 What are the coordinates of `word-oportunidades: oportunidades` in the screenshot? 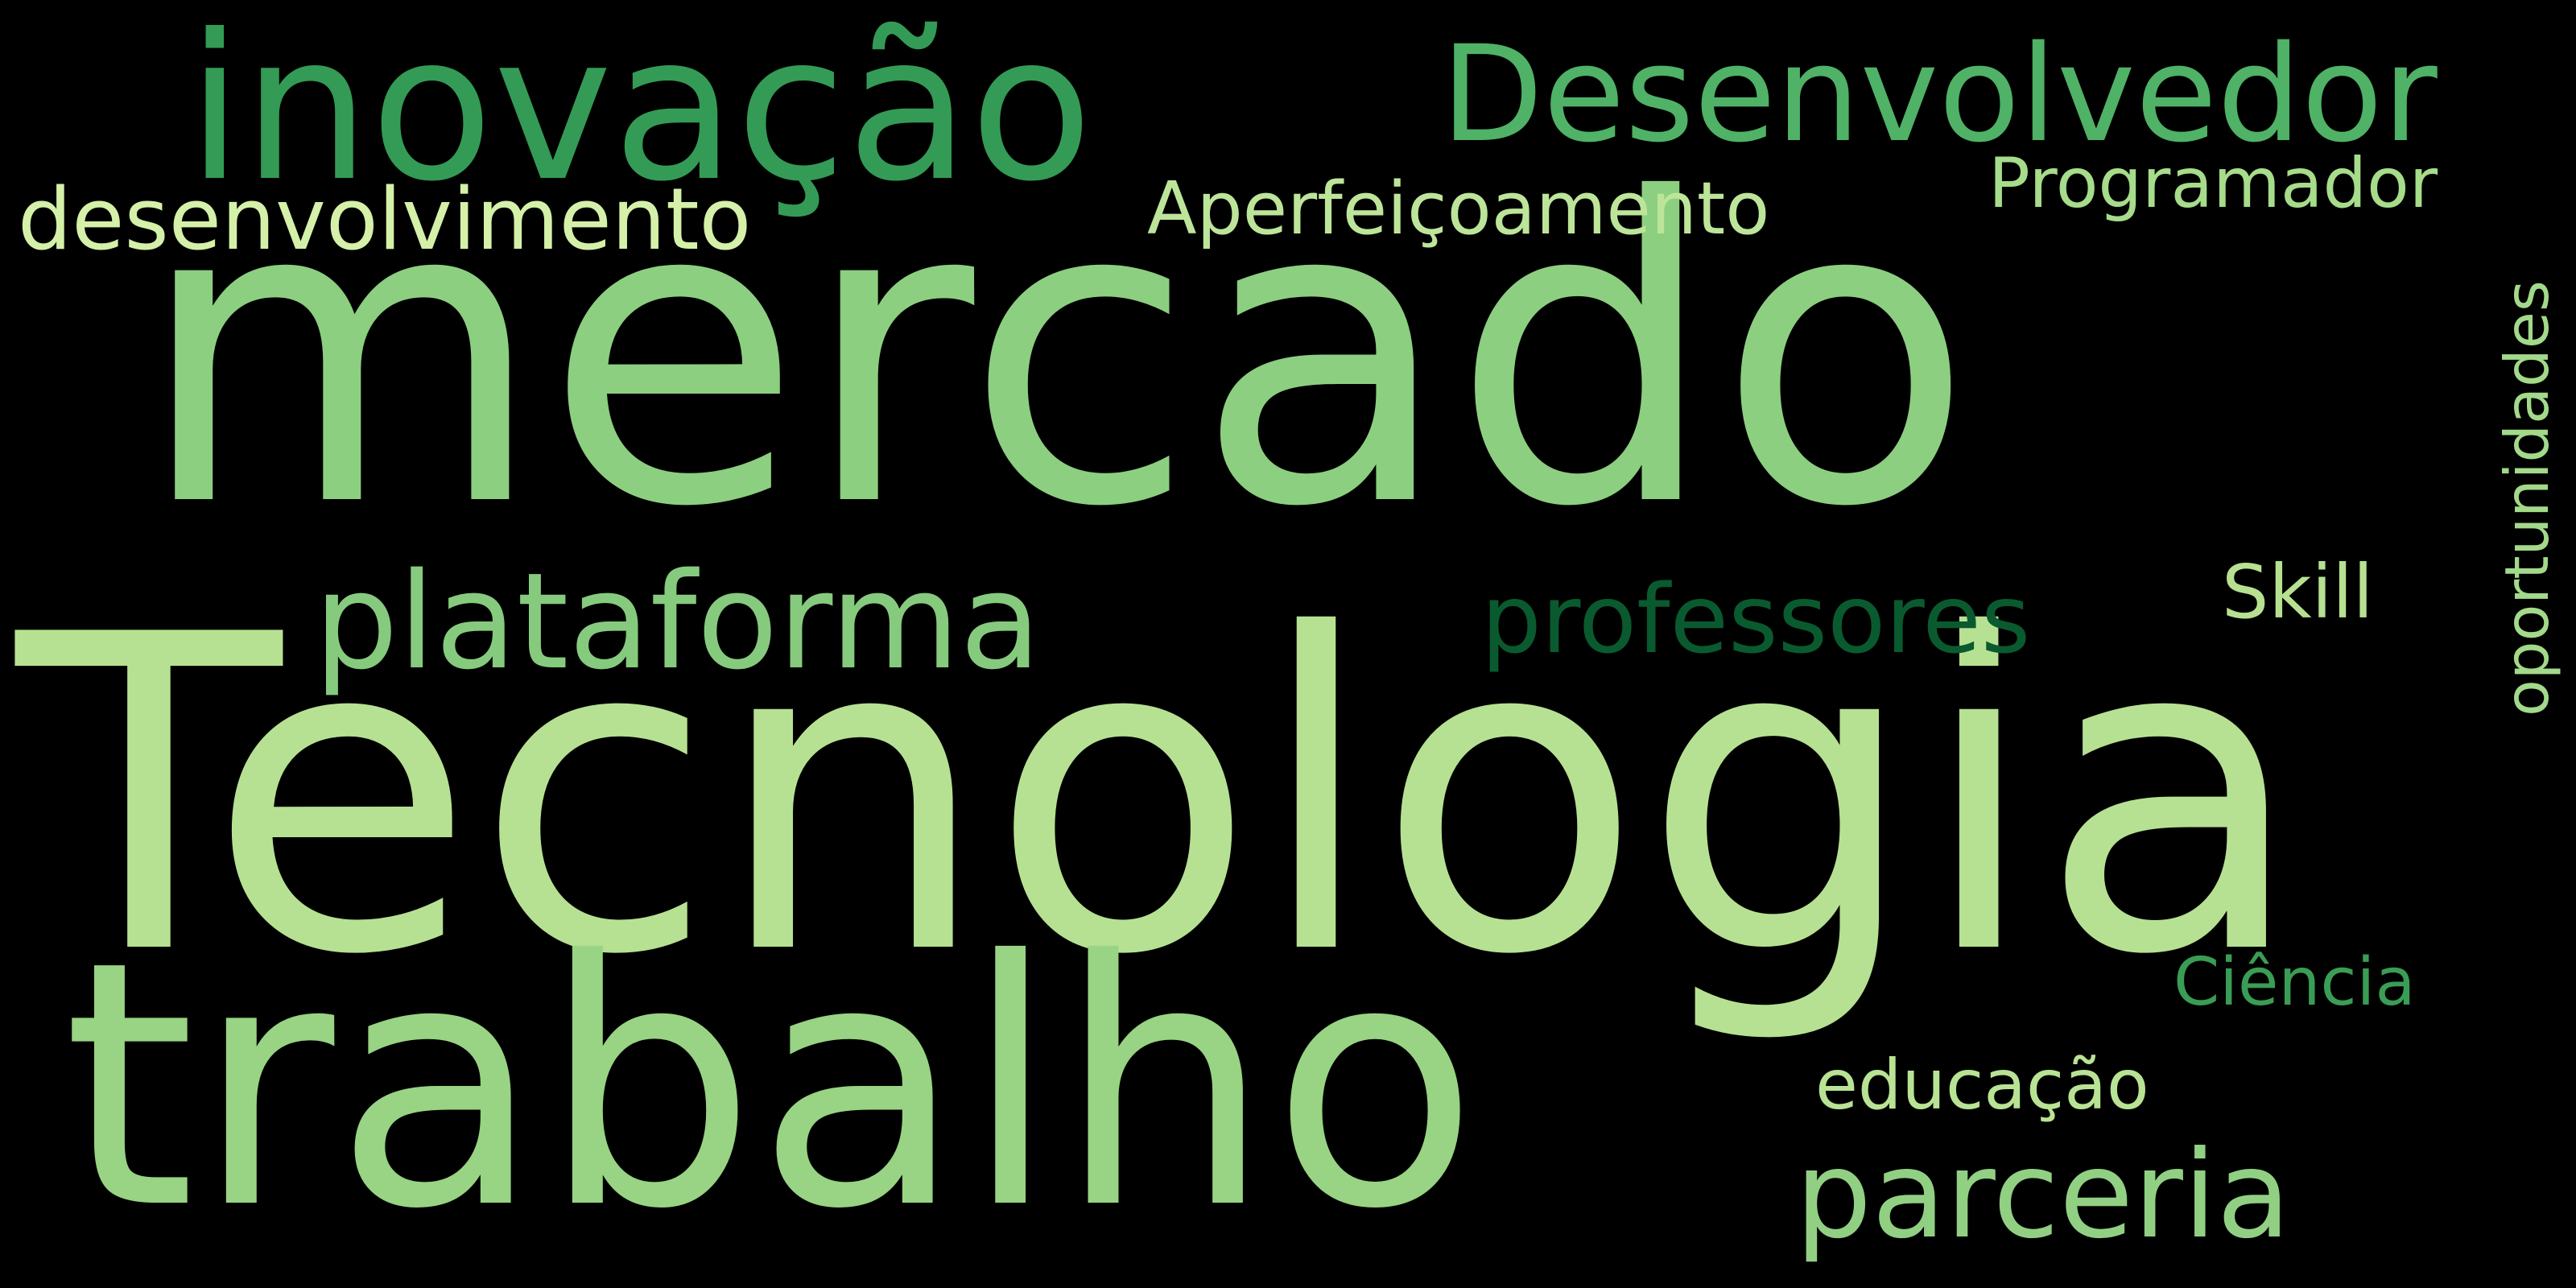 It's located at (2526, 498).